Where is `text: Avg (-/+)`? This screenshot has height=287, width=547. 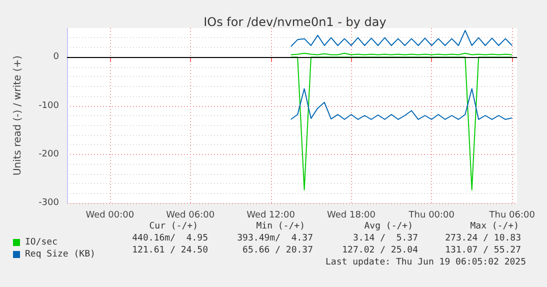
text: Avg (-/+) is located at coordinates (389, 227).